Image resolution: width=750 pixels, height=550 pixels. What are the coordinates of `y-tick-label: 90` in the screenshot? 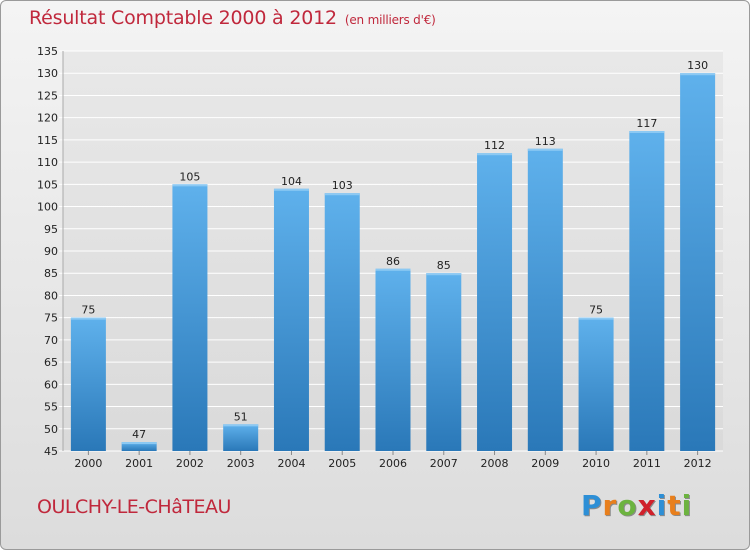 It's located at (51, 251).